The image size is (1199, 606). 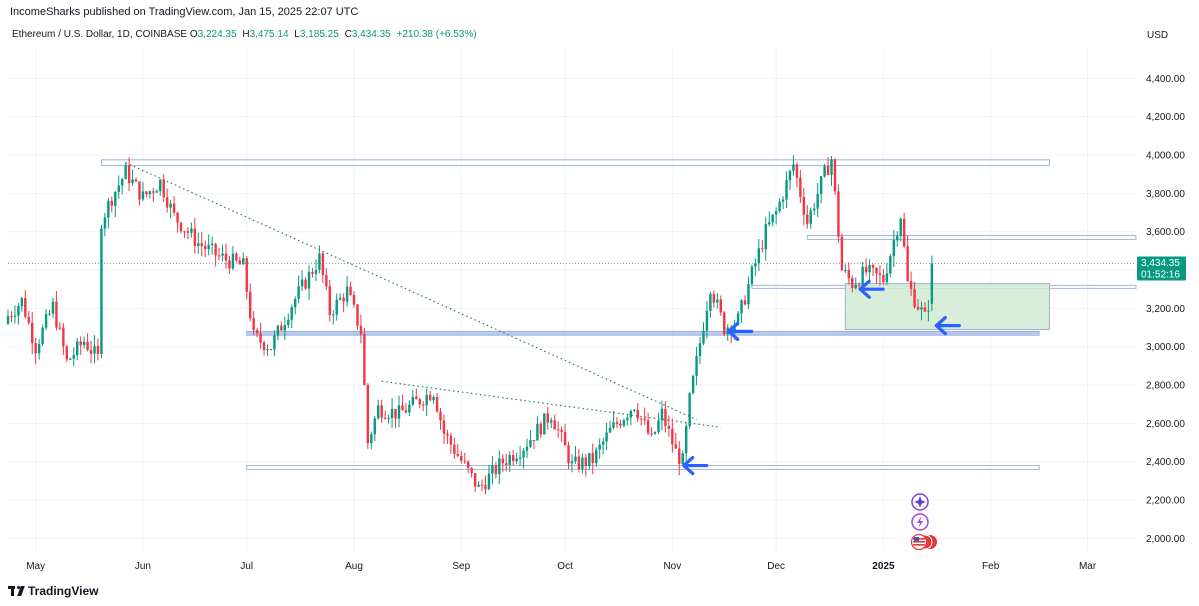 I want to click on sparkle-icon, so click(x=920, y=502).